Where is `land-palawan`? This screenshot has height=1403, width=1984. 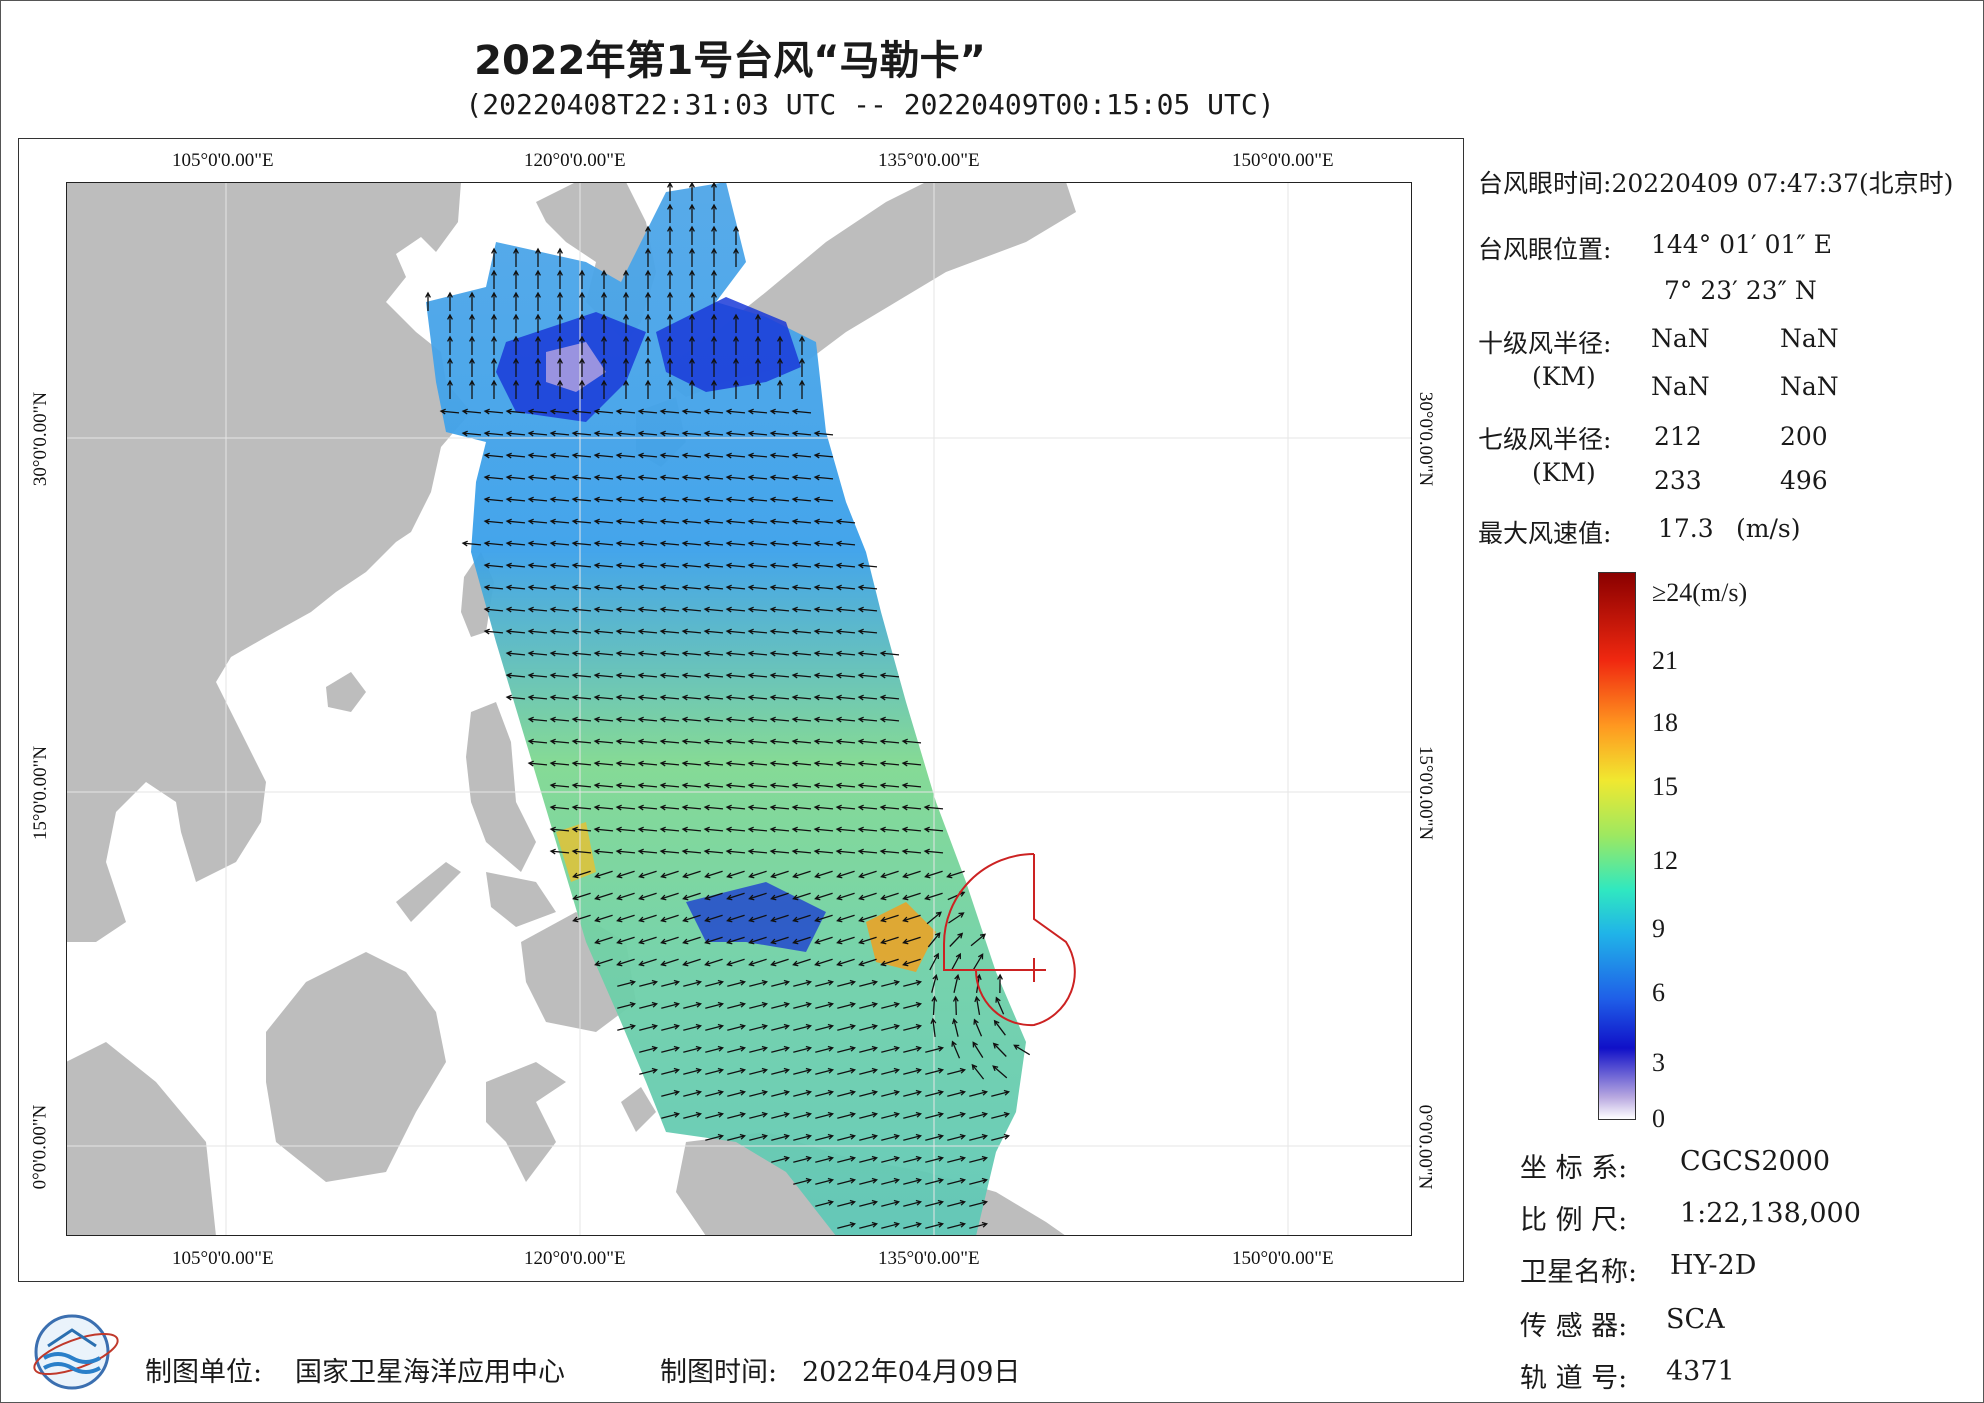
land-palawan is located at coordinates (428, 892).